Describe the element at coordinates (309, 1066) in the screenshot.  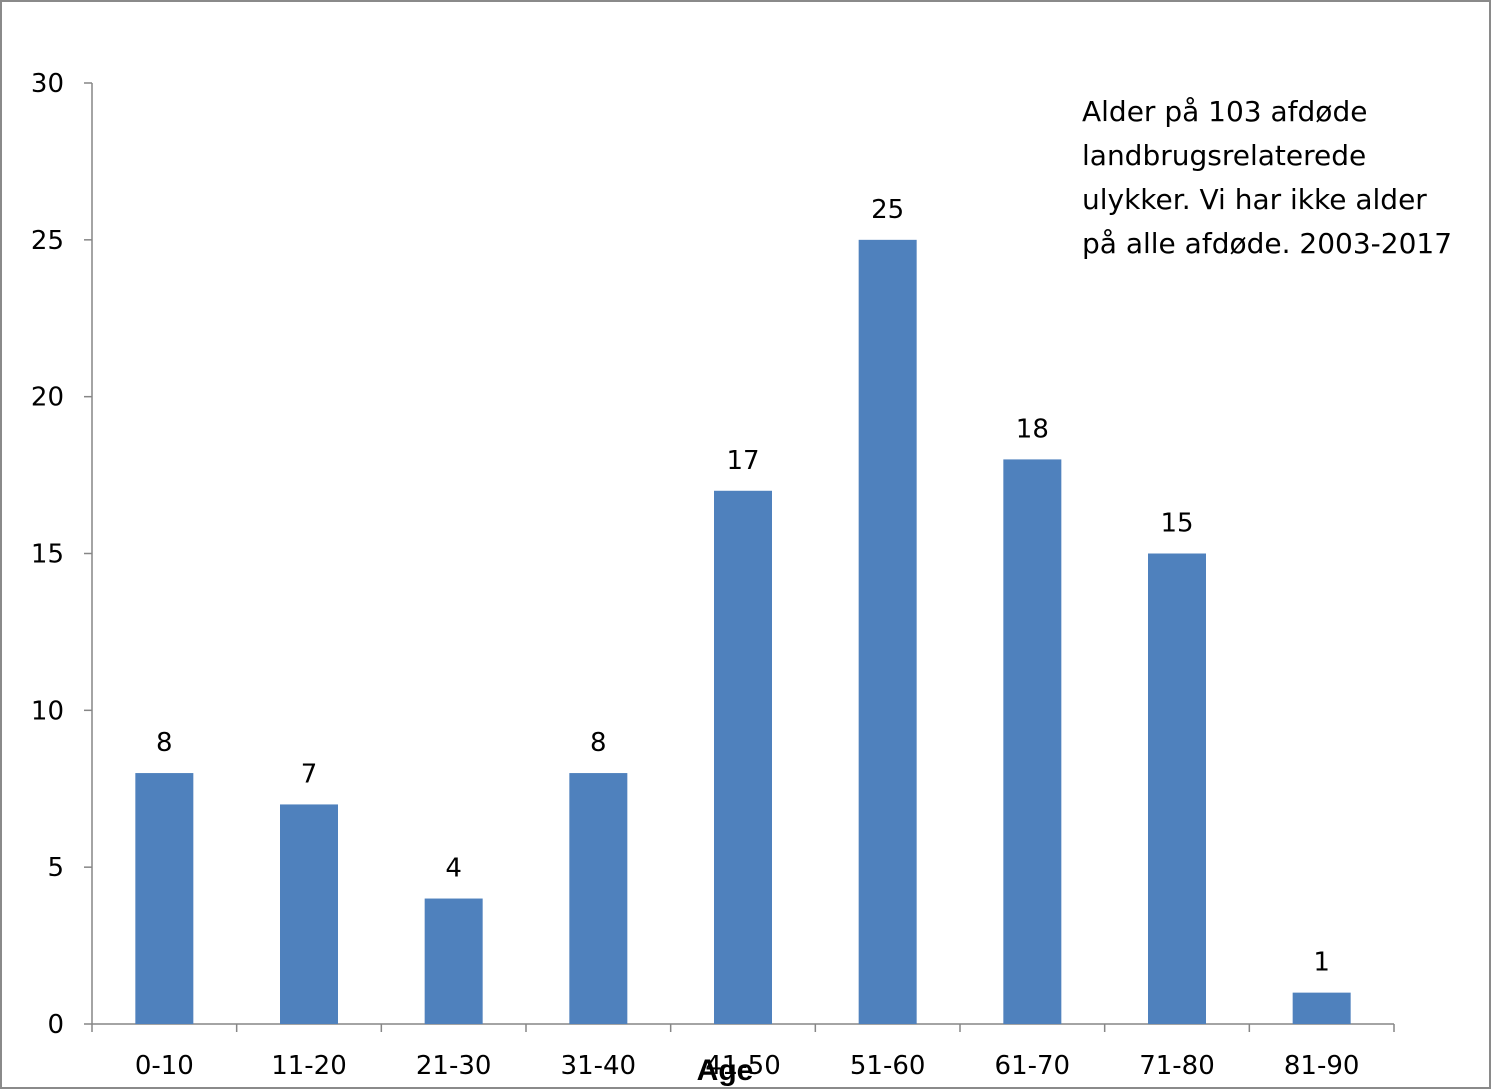
I see `x-tick-label: 11-20` at that location.